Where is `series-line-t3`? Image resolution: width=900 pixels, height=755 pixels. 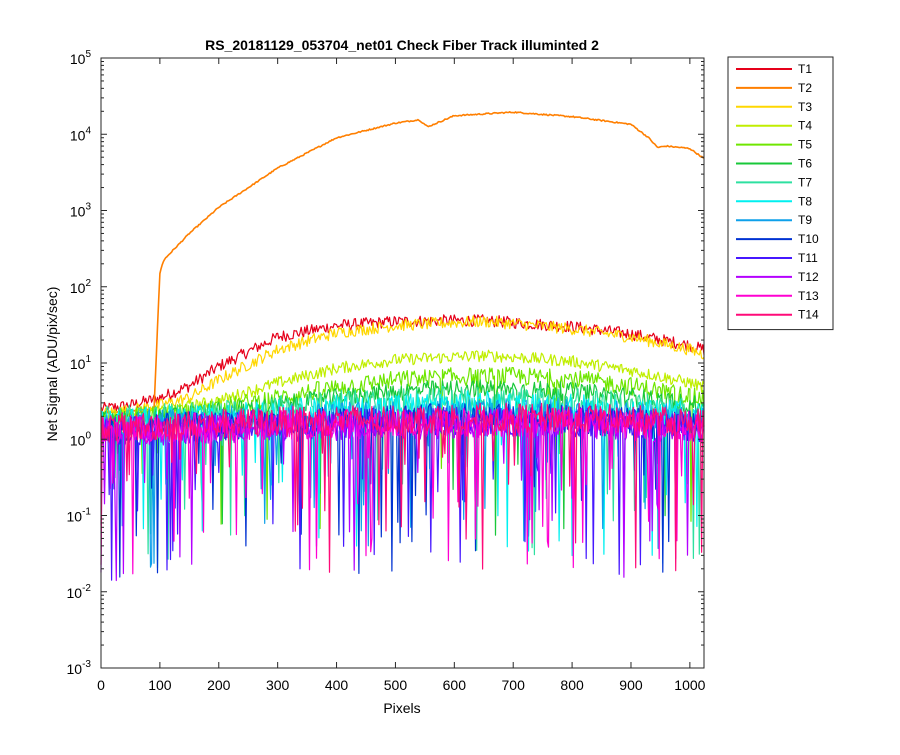
series-line-t3 is located at coordinates (402, 367).